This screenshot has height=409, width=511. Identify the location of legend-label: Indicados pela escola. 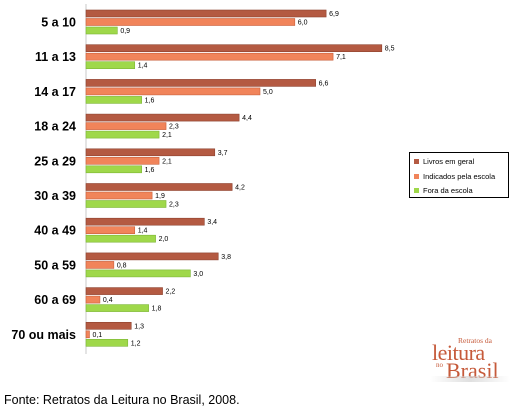
(459, 176).